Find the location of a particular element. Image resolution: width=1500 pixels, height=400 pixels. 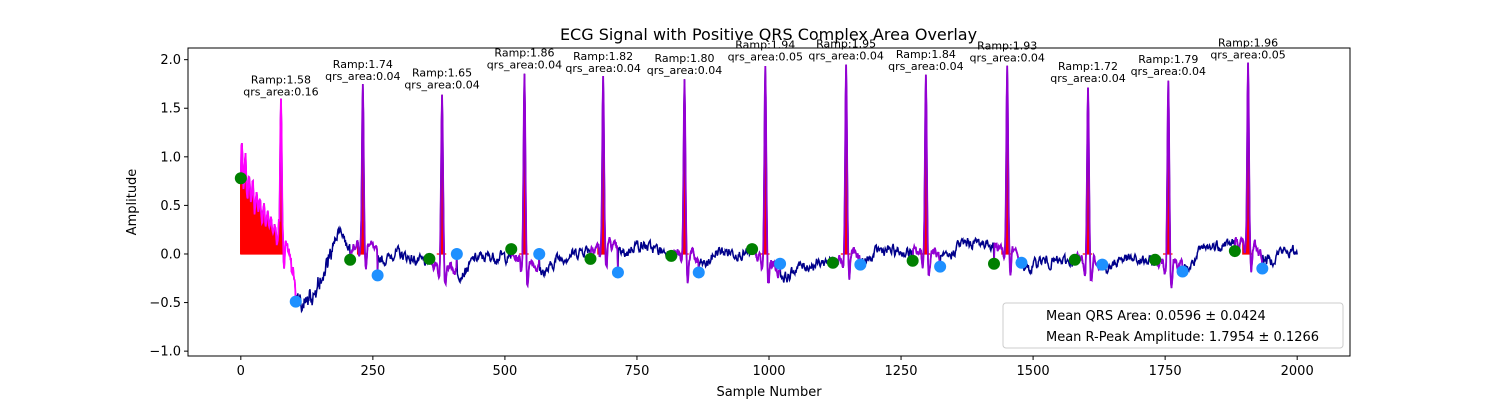

legend-box is located at coordinates (1173, 325).